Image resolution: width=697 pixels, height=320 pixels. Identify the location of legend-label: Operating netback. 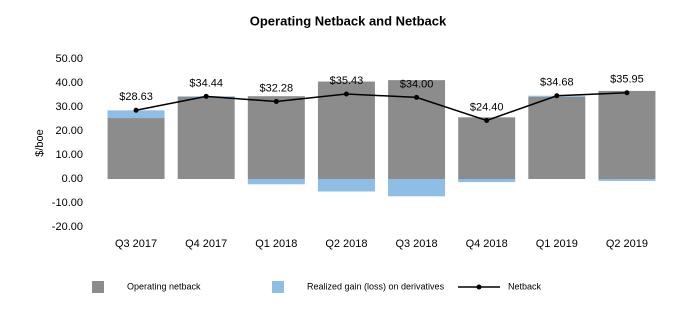
(164, 286).